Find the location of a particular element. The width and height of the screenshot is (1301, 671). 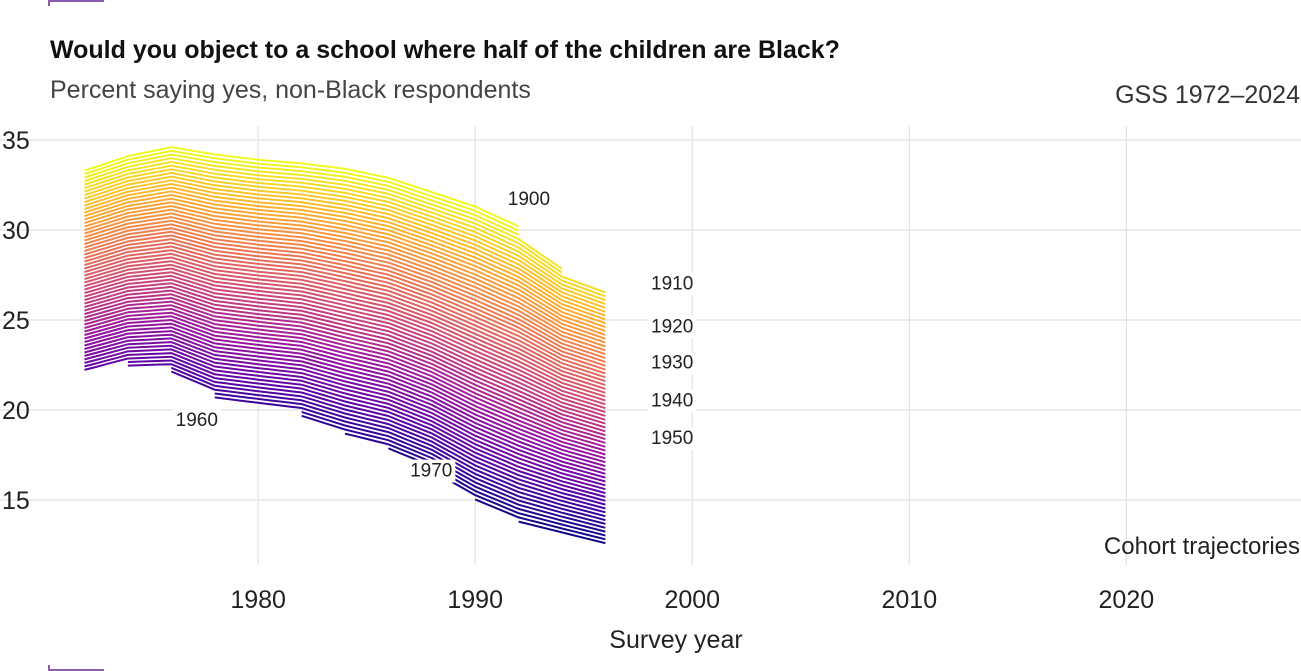

x-axis-label: Survey year is located at coordinates (675, 640).